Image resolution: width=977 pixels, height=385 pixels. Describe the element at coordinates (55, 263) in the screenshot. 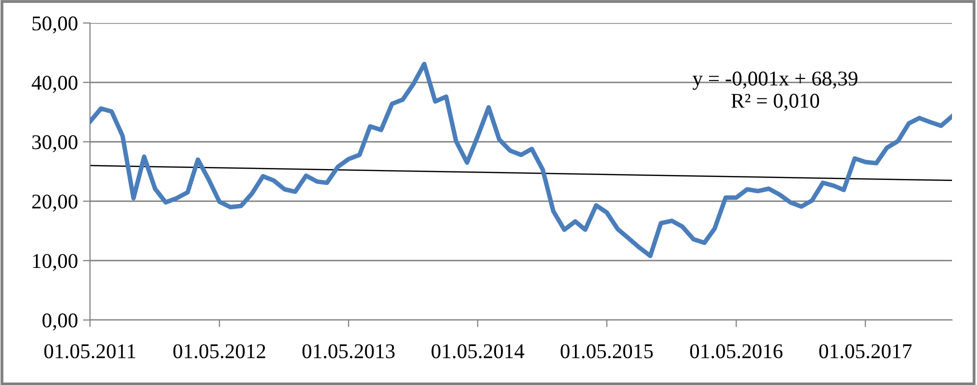

I see `y-tick-label: 10,00` at that location.